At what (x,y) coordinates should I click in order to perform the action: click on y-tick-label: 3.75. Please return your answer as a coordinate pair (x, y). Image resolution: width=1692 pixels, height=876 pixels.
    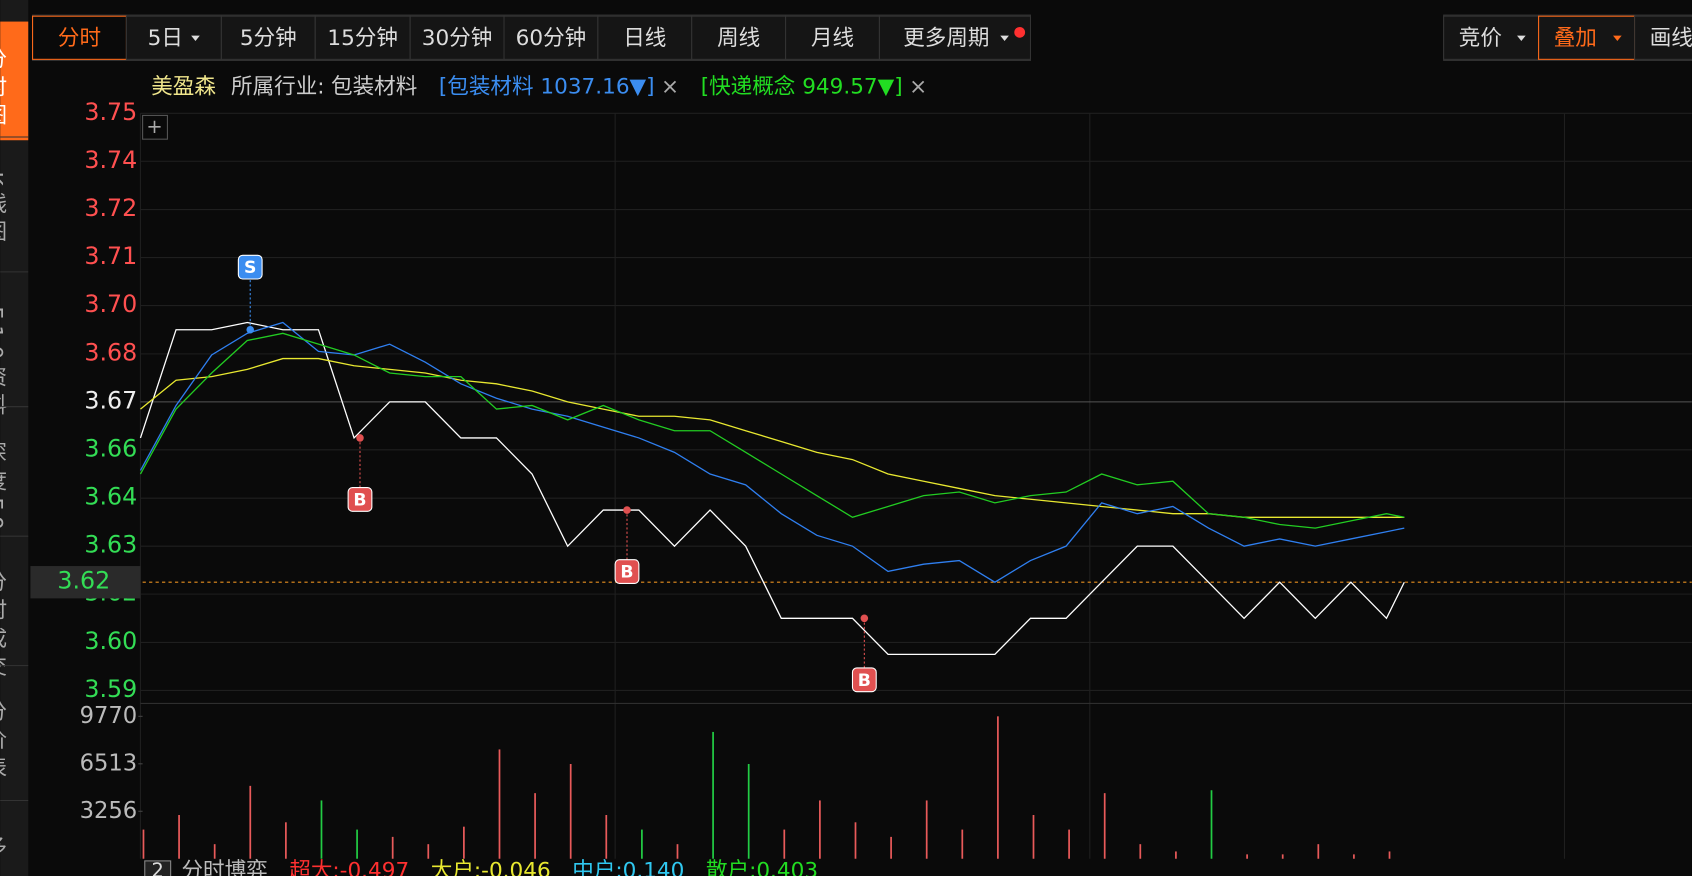
    Looking at the image, I should click on (110, 112).